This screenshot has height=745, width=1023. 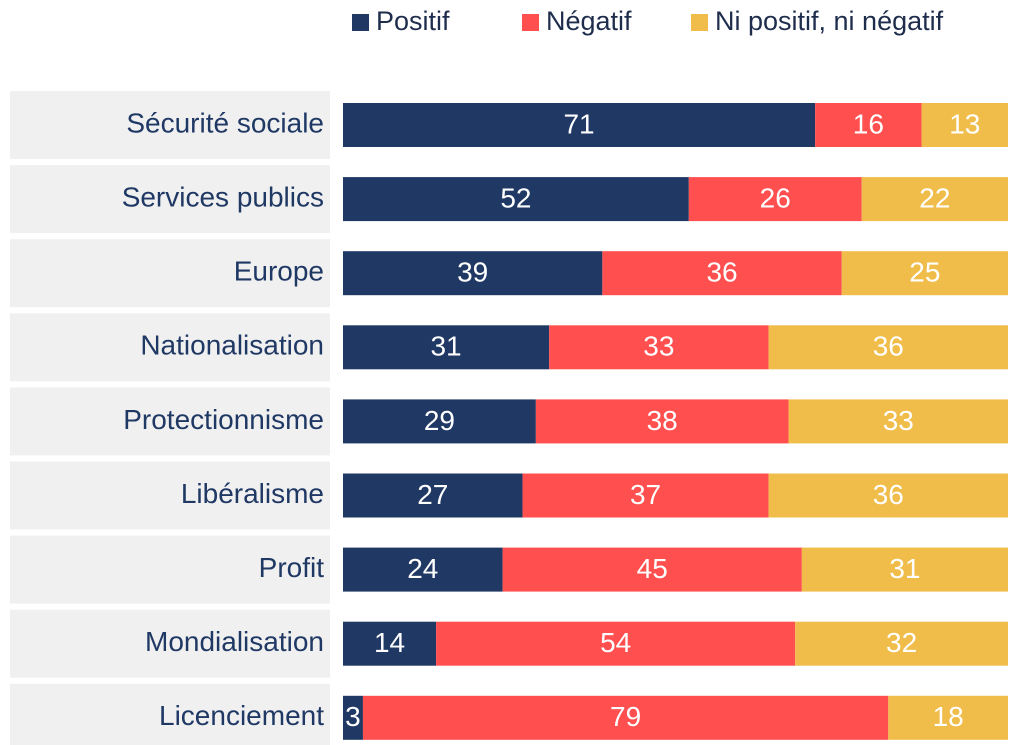 What do you see at coordinates (234, 641) in the screenshot?
I see `category-label: Mondialisation` at bounding box center [234, 641].